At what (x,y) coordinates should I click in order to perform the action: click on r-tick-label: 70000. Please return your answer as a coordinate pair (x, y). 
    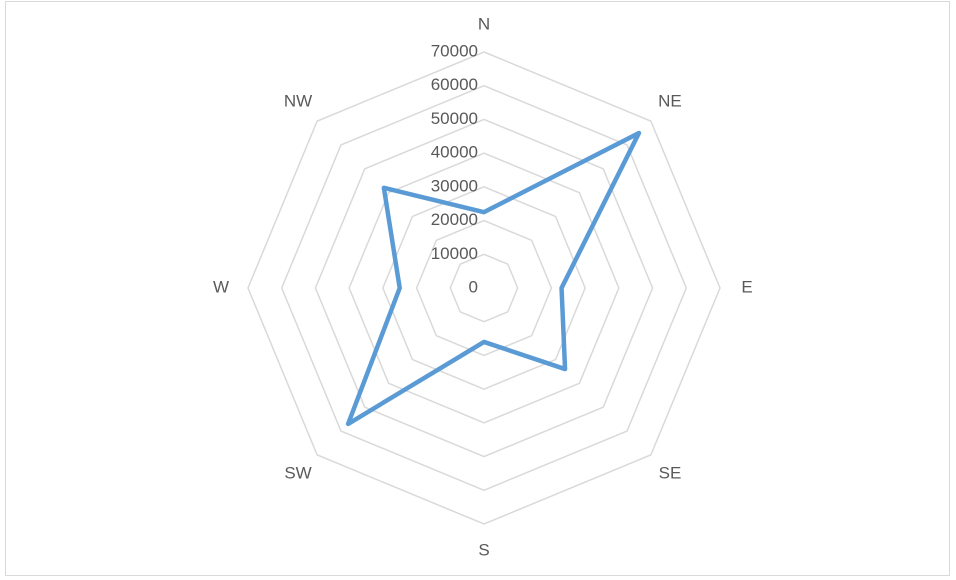
    Looking at the image, I should click on (454, 50).